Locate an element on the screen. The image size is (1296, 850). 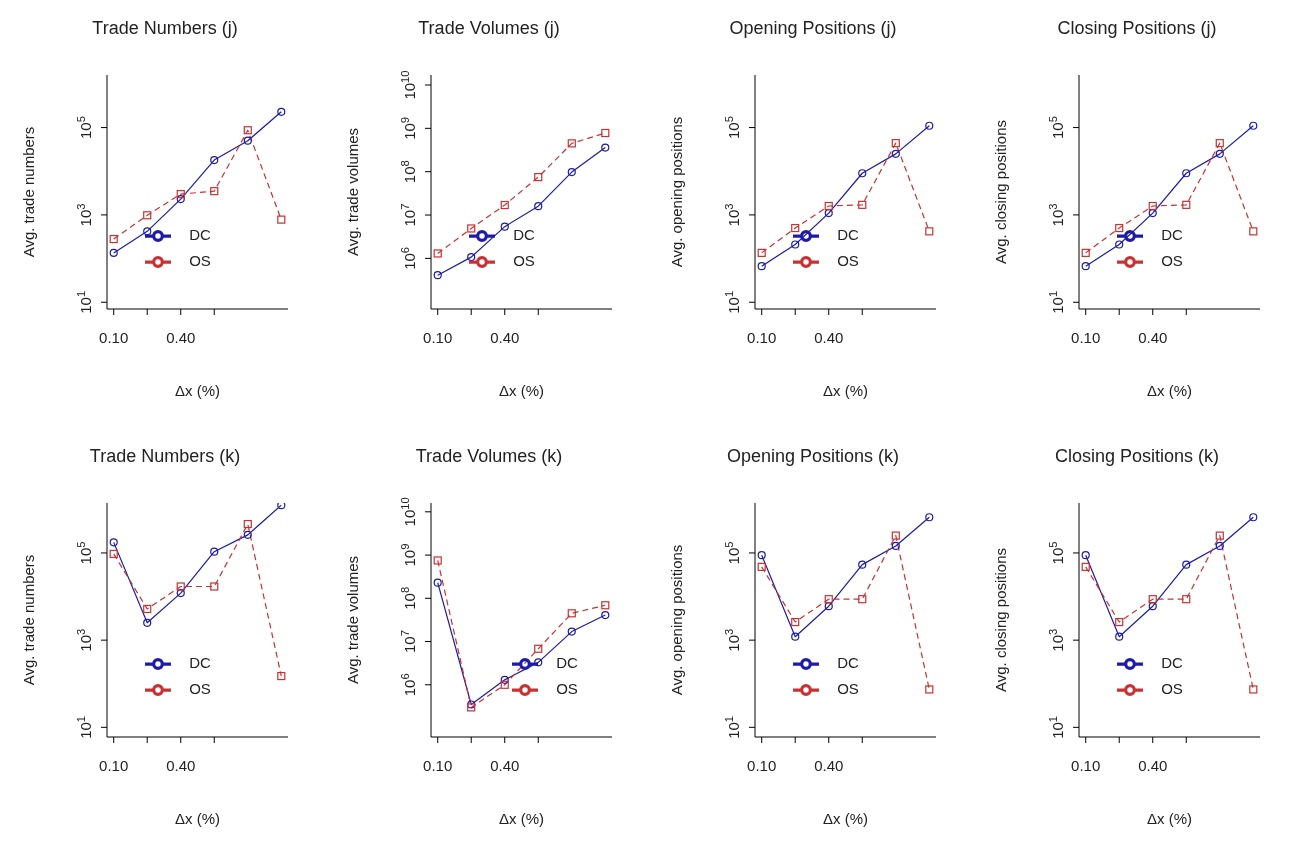
chart-title: Trade Numbers (k) is located at coordinates (165, 456).